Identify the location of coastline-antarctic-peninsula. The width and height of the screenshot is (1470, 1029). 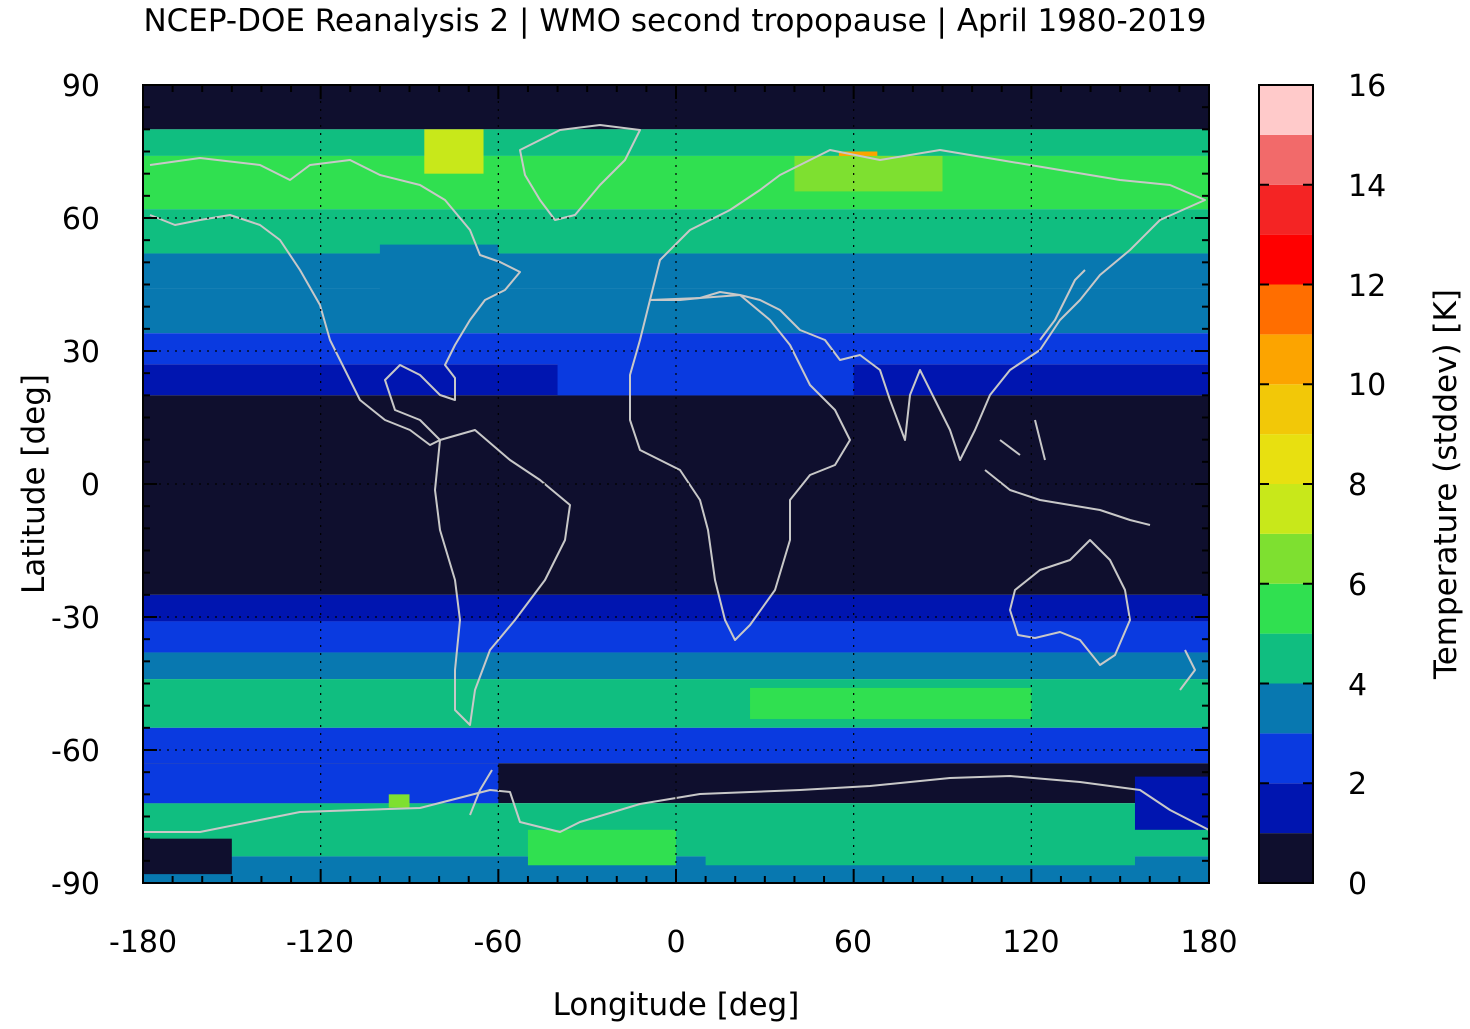
(481, 792).